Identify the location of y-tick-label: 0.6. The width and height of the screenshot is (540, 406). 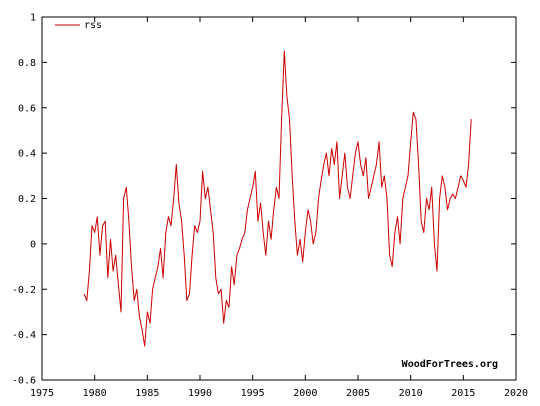
(27, 108).